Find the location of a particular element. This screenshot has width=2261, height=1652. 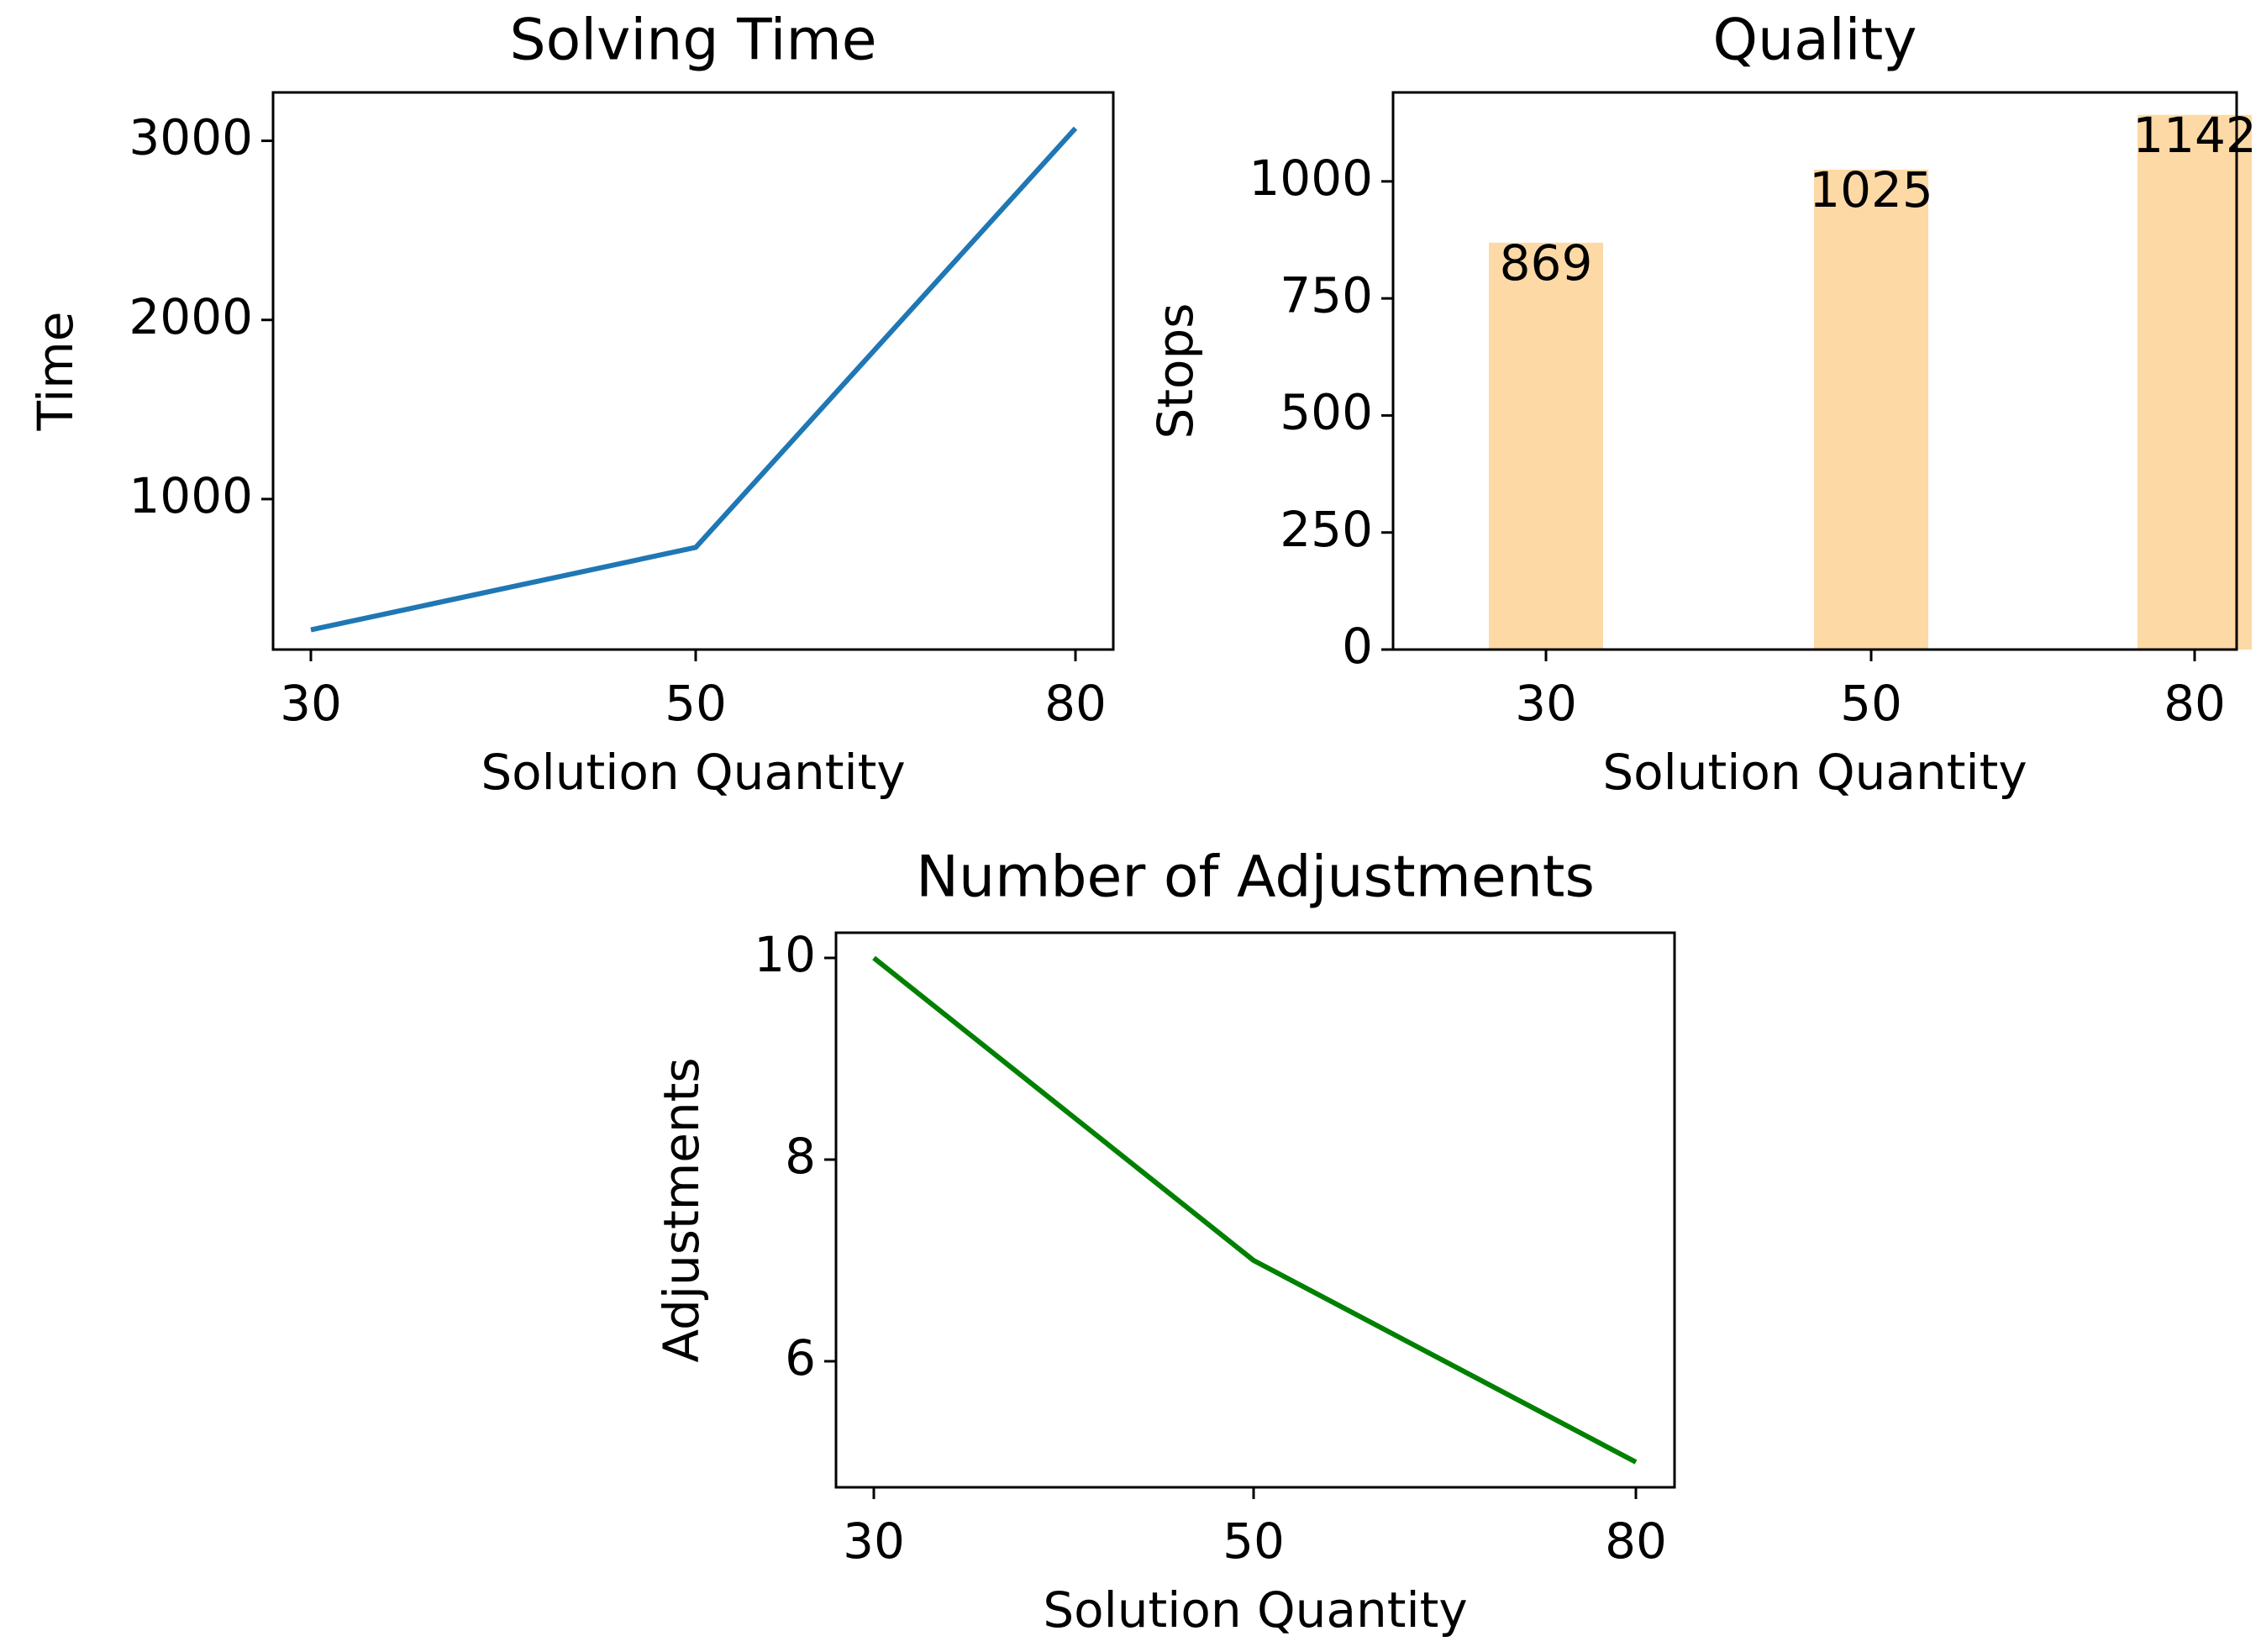

bar-value-label: 1025 is located at coordinates (1871, 190).